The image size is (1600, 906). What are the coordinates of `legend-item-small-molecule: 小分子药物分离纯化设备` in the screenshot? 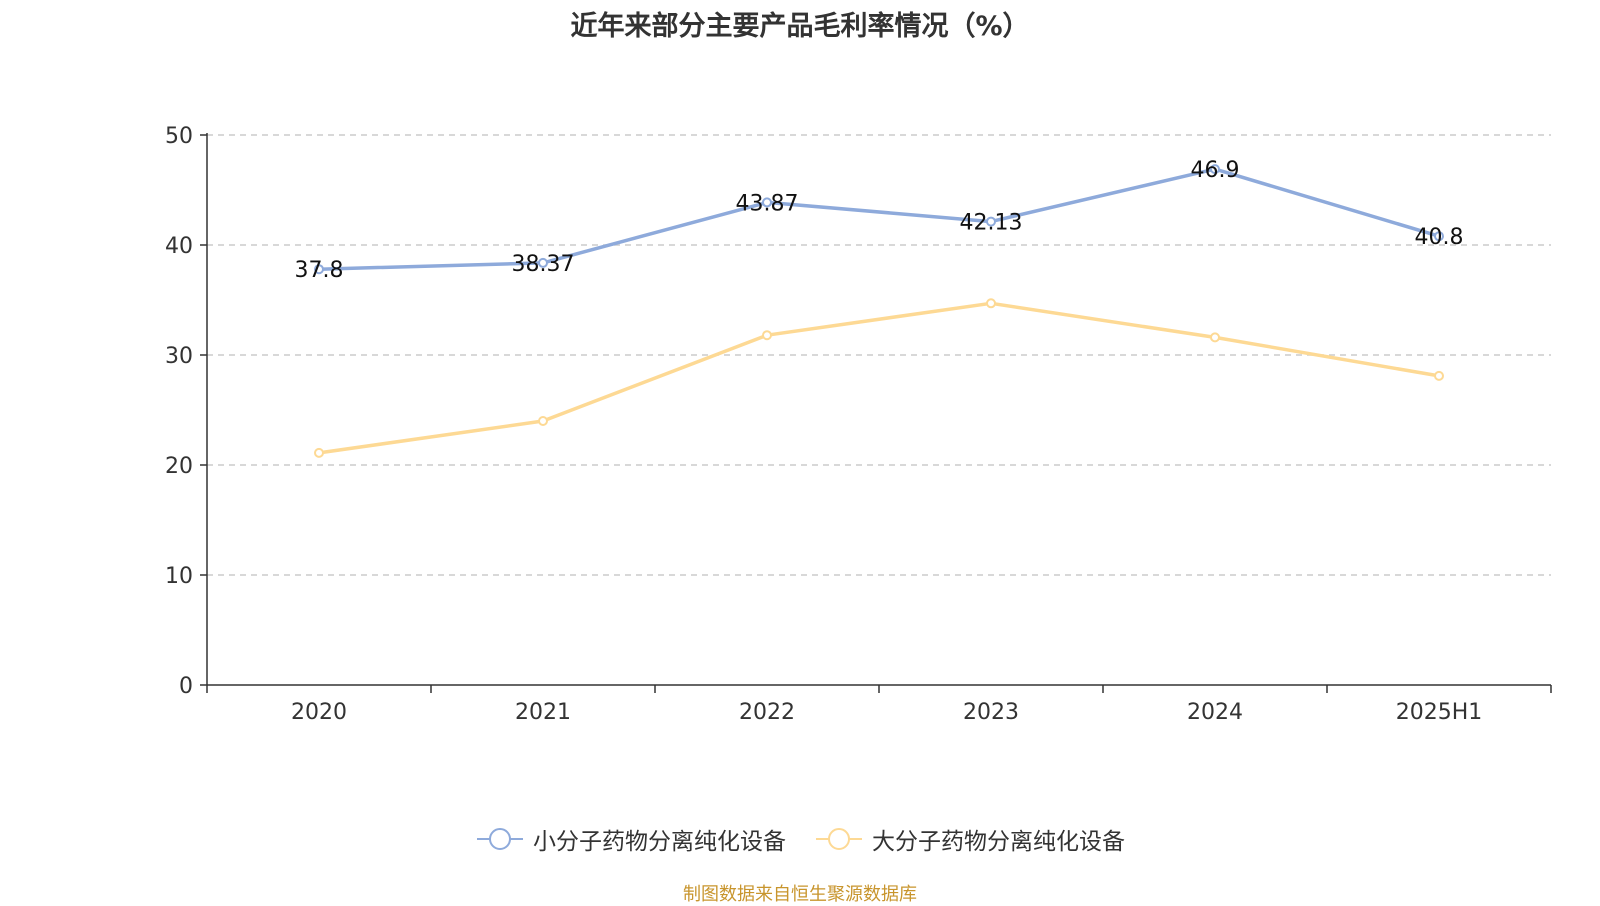 It's located at (630, 839).